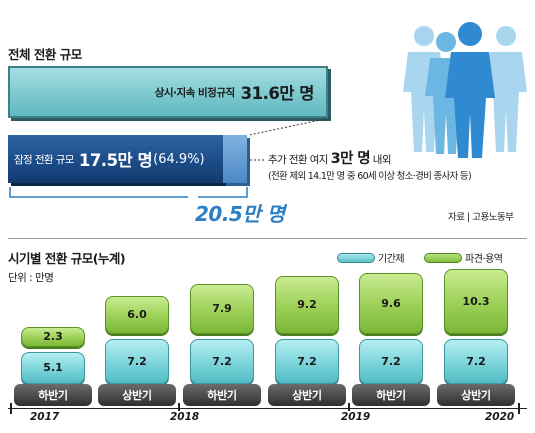 This screenshot has height=433, width=535. I want to click on bar-series-b: 9.6, so click(391, 303).